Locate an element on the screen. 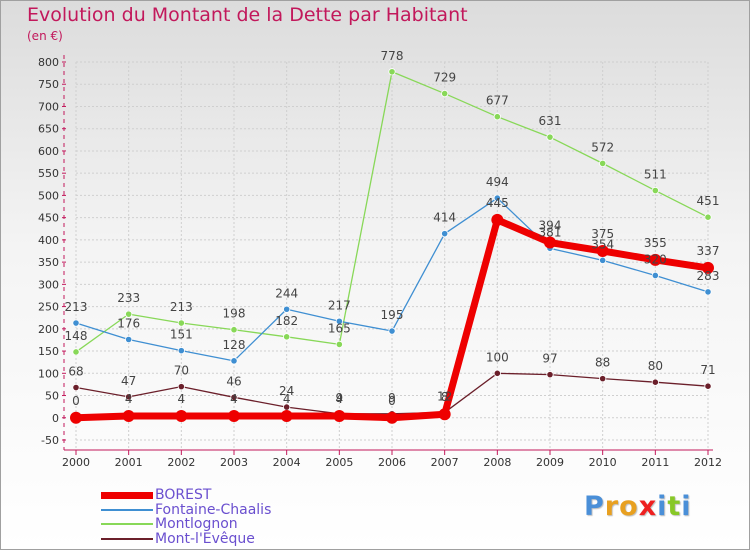 This screenshot has height=550, width=750. x-tick-label: 2001 is located at coordinates (129, 462).